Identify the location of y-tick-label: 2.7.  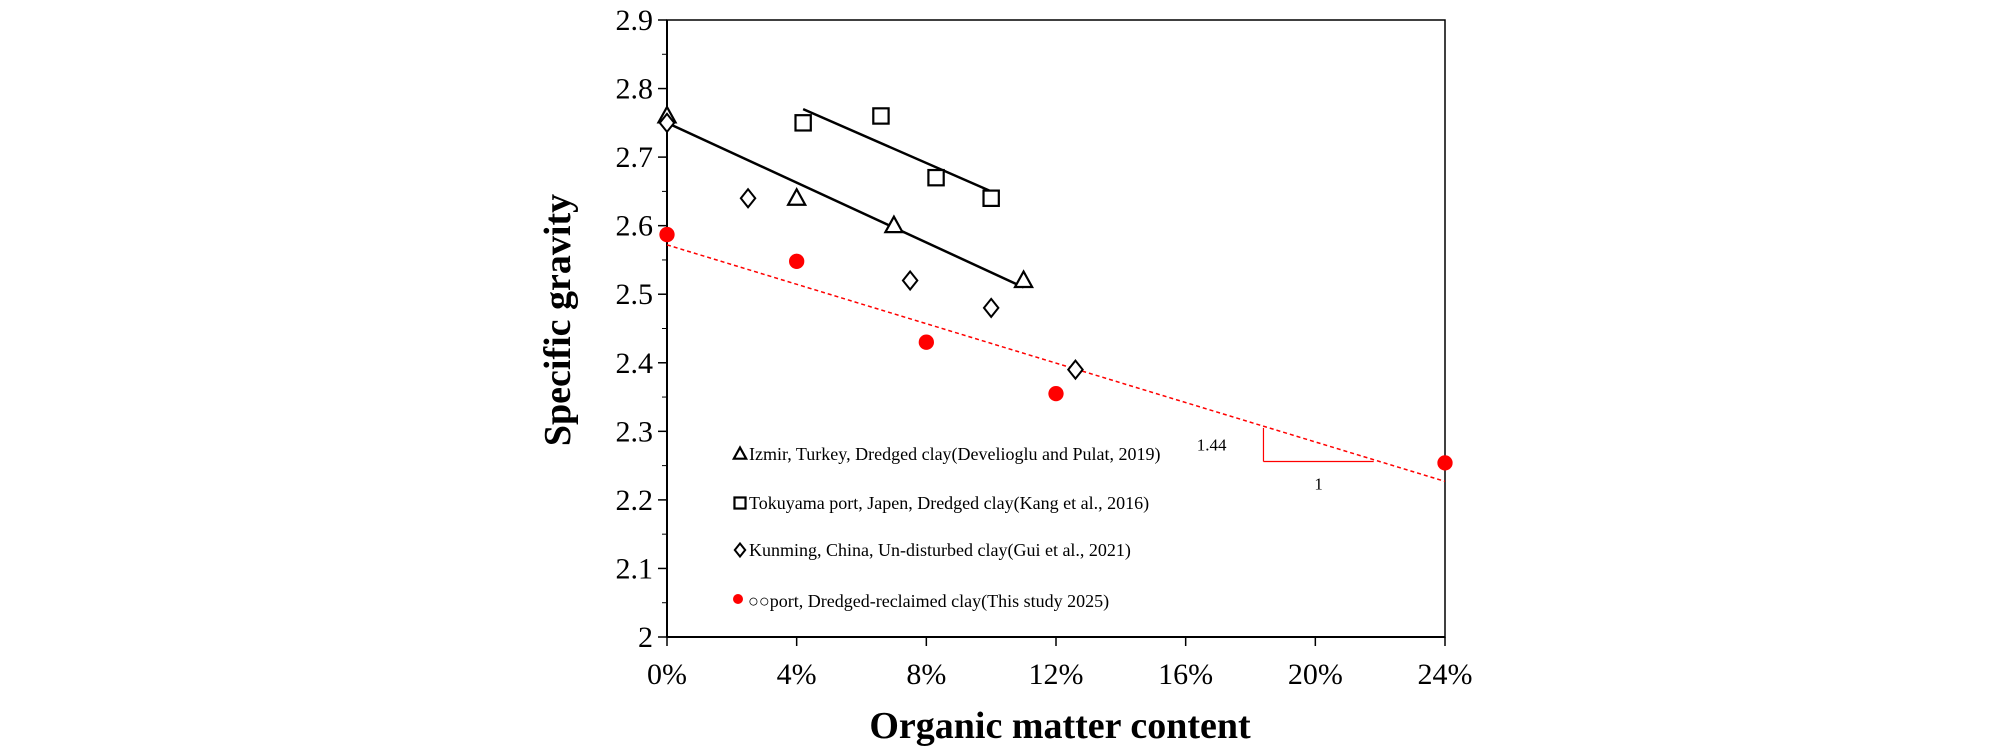
(635, 157).